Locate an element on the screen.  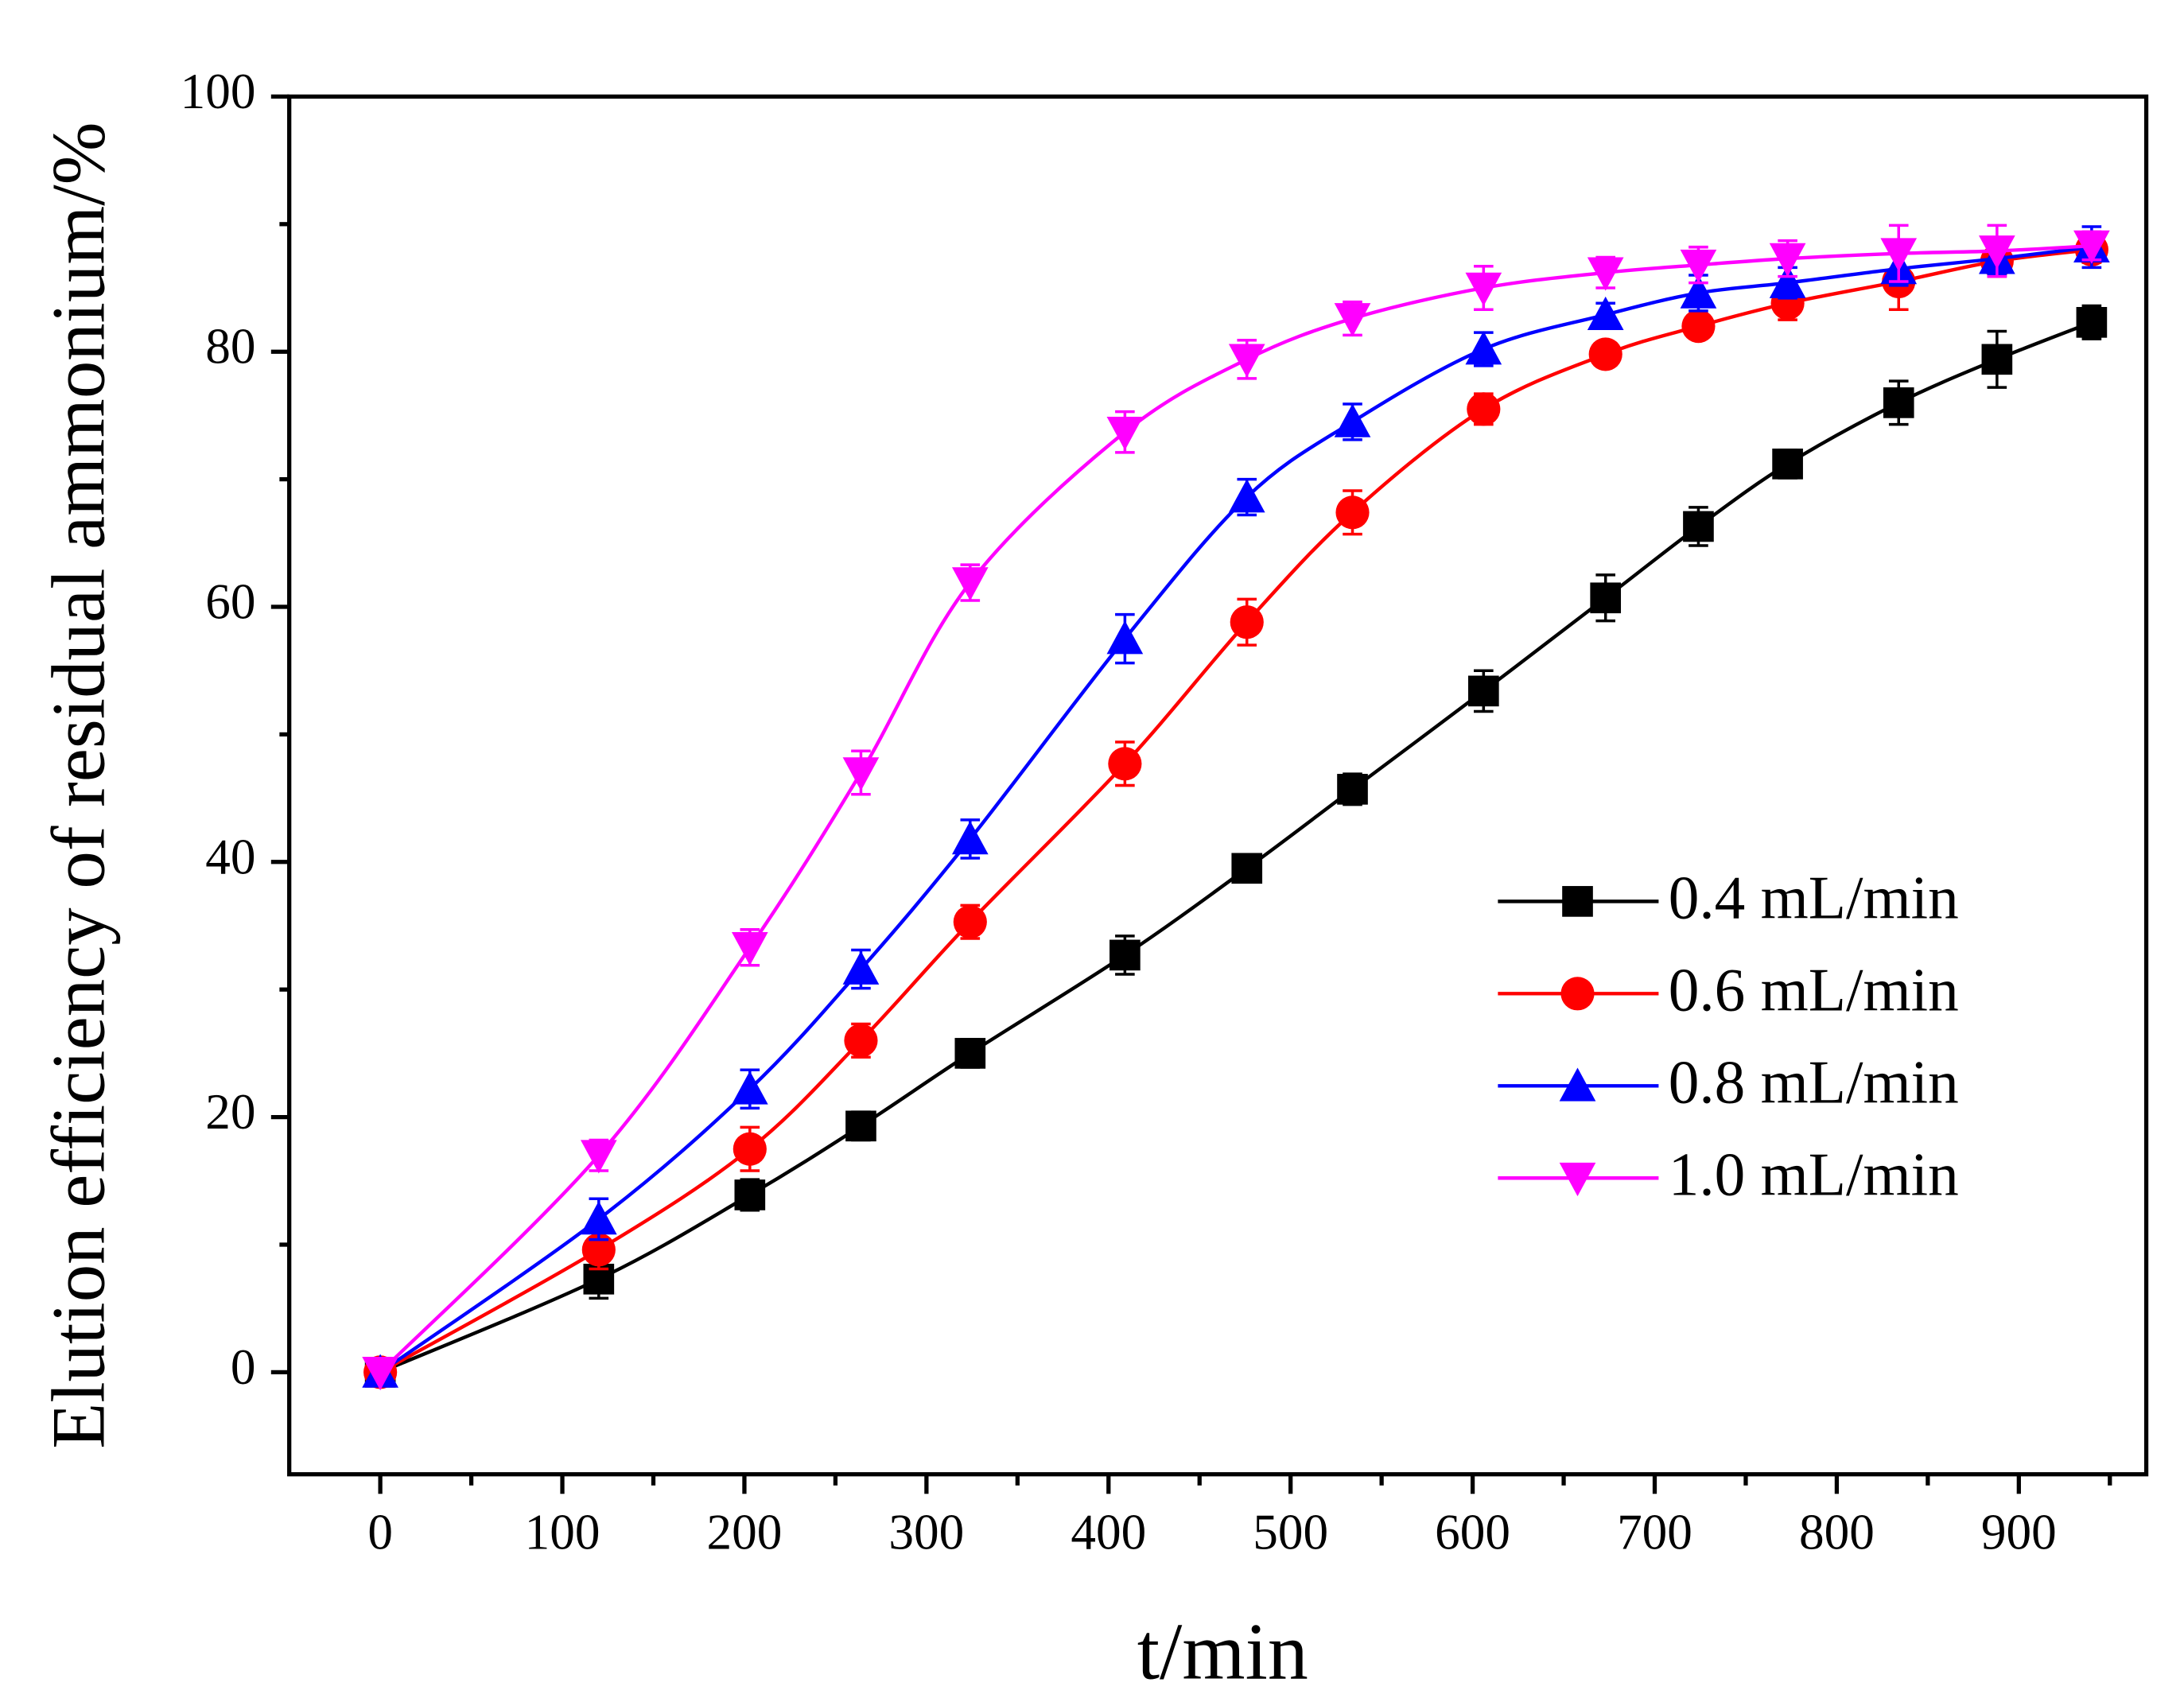
y-tick-label: 60 is located at coordinates (230, 602).